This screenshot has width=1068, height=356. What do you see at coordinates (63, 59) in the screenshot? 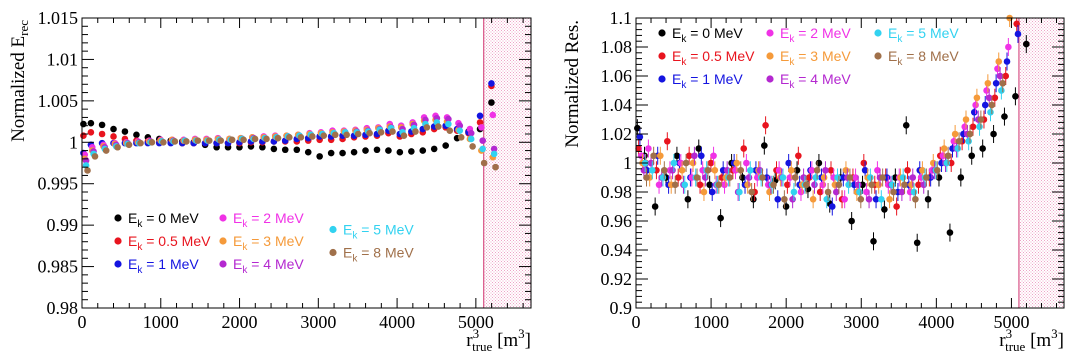
I see `y-tick-label: 1.01` at bounding box center [63, 59].